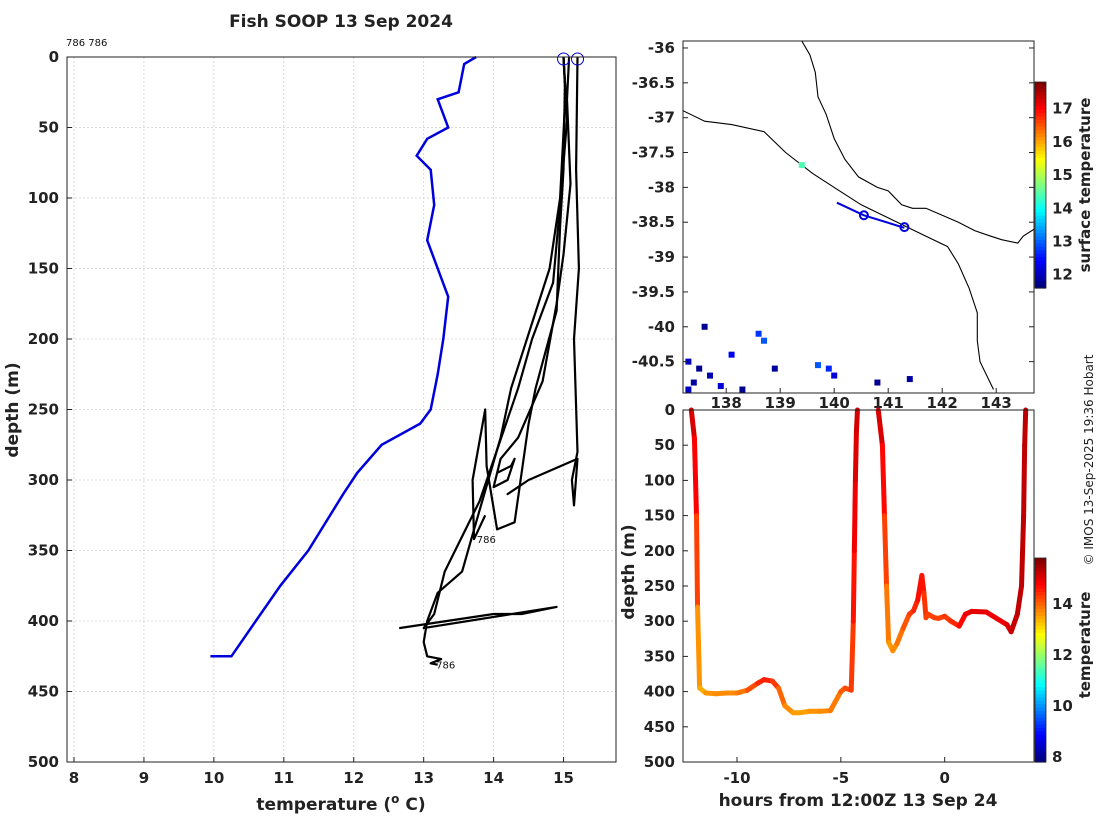  I want to click on map-ytick-label: -36.5, so click(653, 83).